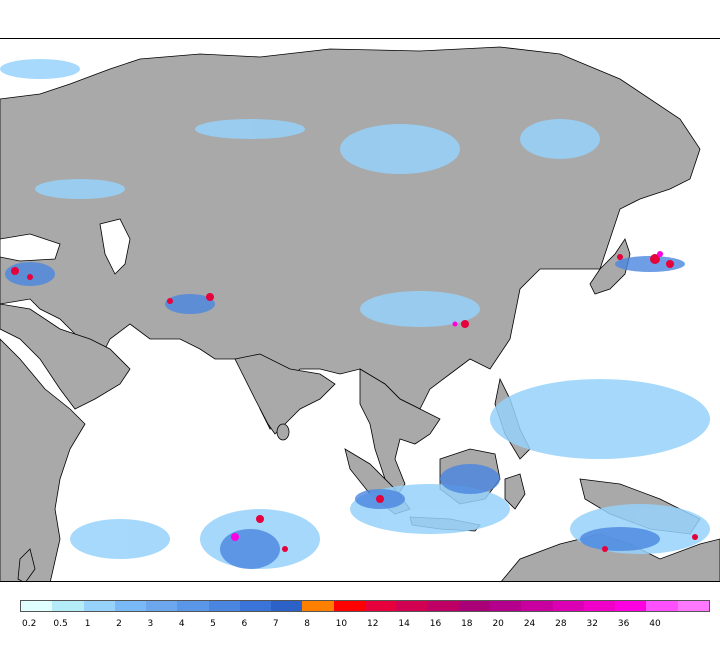 The image size is (720, 660). What do you see at coordinates (360, 626) in the screenshot?
I see `legend-tick-labels: 0.2 0.5 1 2 3 4 5 6 7 8 10 12 14 16 18 20 24 28 32 36 40` at bounding box center [360, 626].